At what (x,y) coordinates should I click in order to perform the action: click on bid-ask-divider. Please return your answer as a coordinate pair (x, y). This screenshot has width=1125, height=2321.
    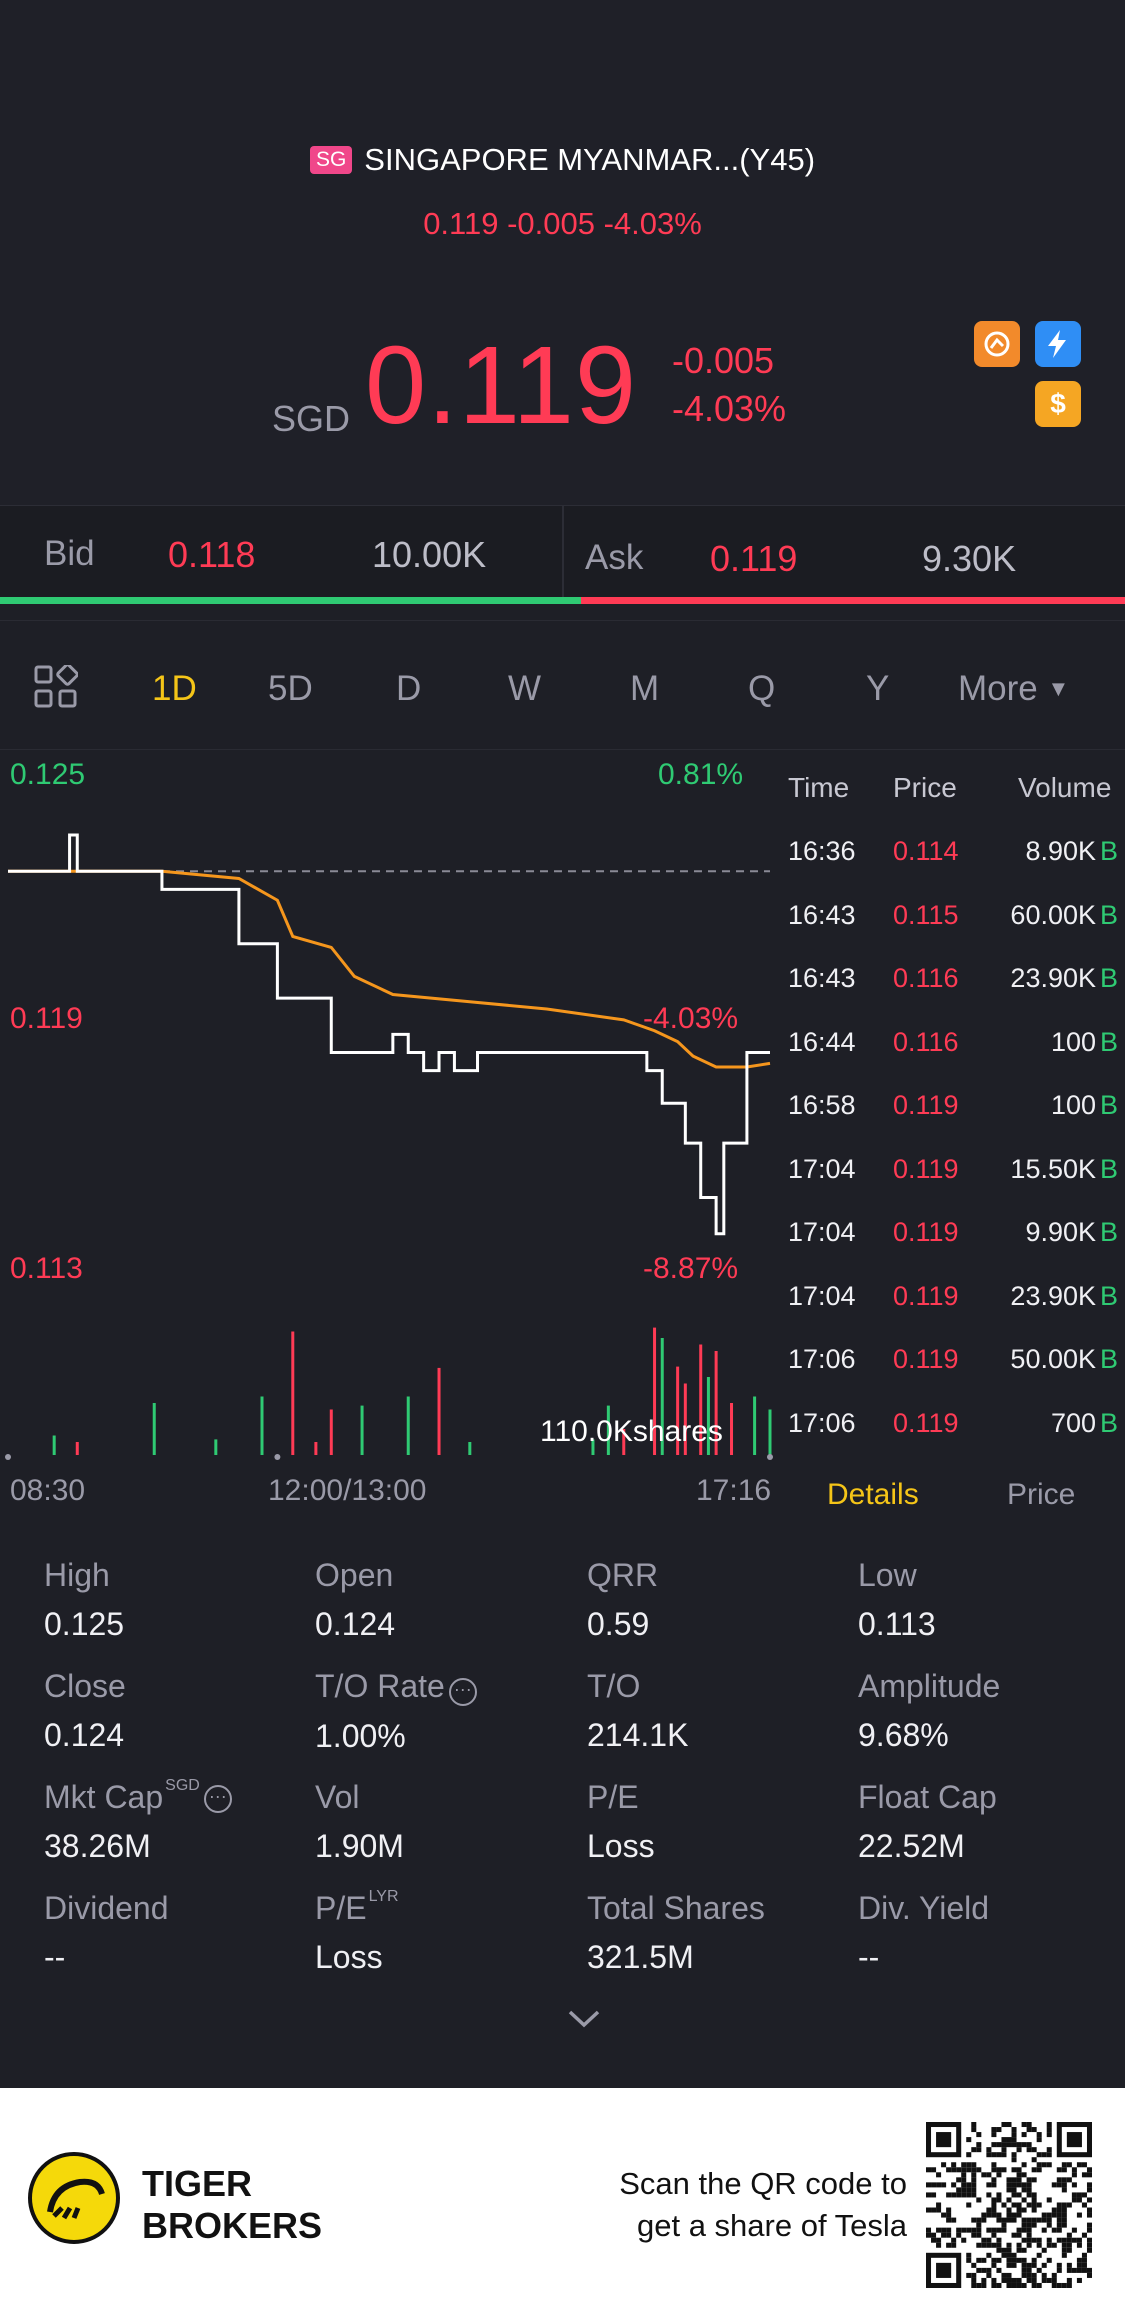
    Looking at the image, I should click on (563, 552).